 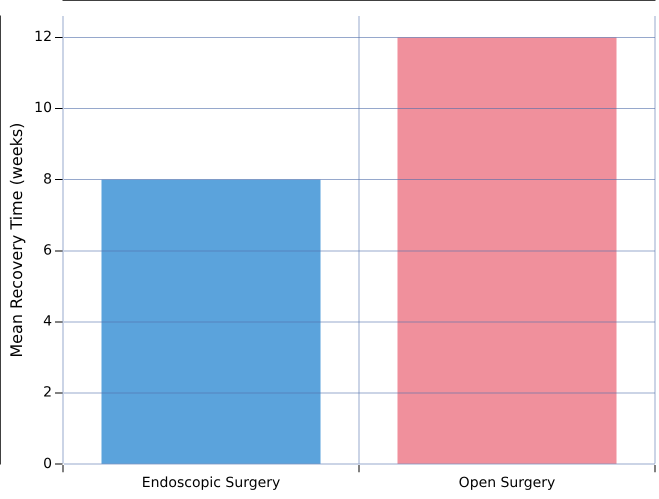 What do you see at coordinates (507, 483) in the screenshot?
I see `x-tick-label: Open Surgery` at bounding box center [507, 483].